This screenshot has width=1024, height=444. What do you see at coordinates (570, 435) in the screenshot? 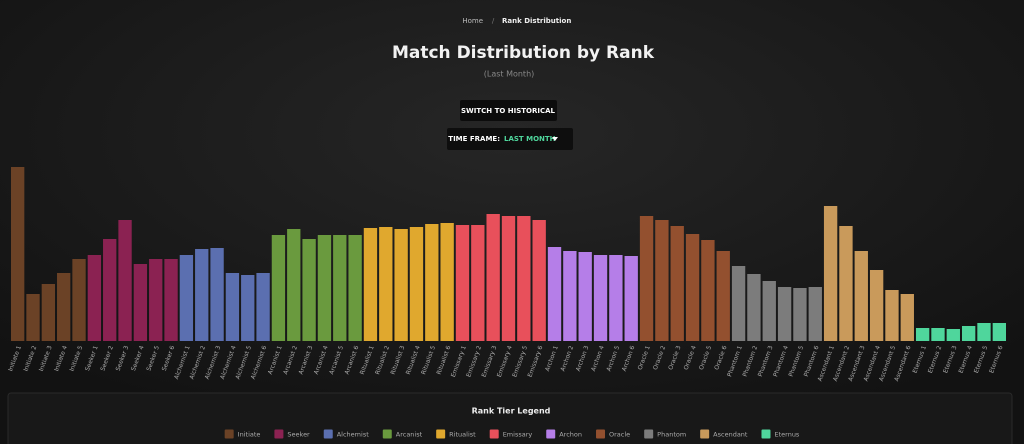
I see `legend-label: Archon` at bounding box center [570, 435].